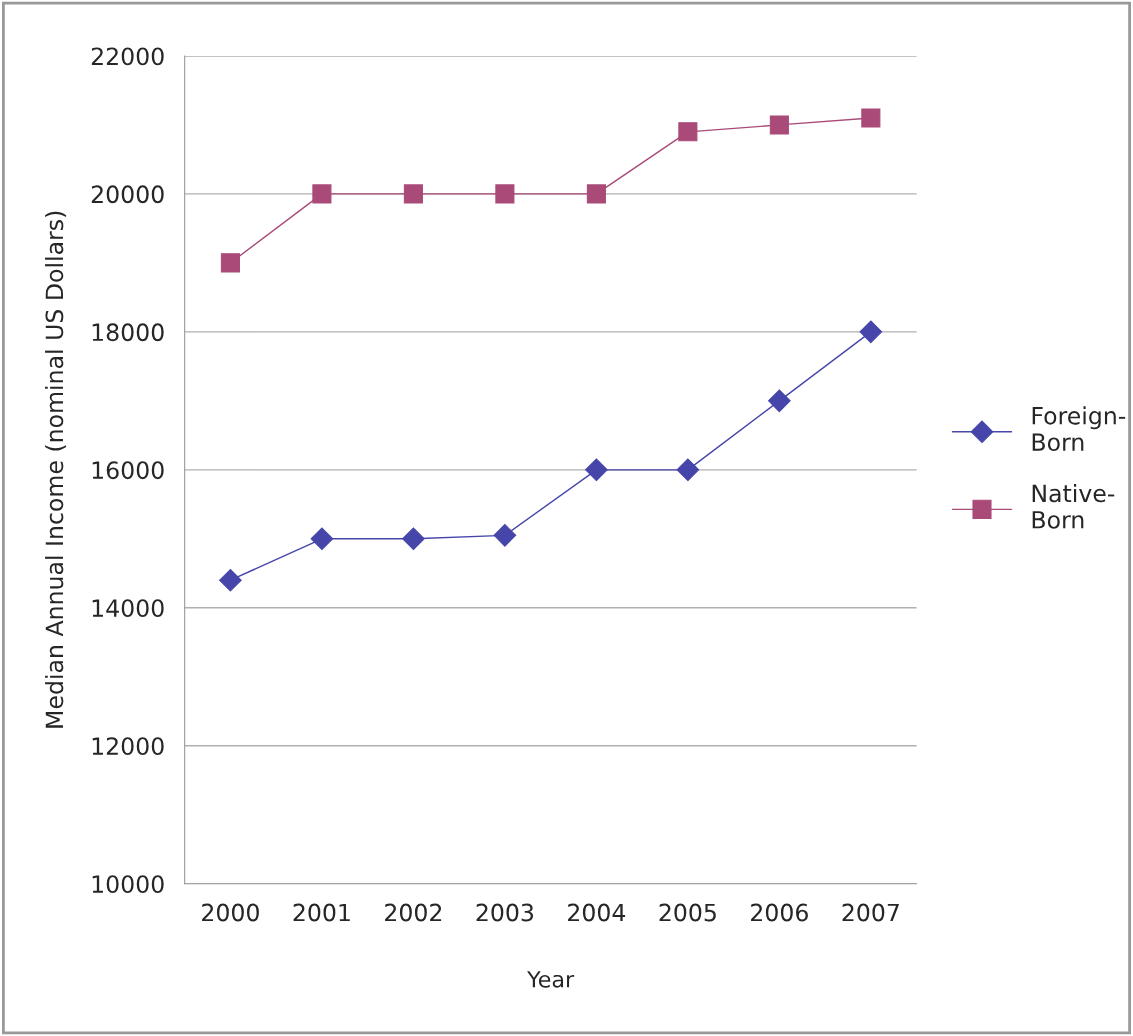 This screenshot has height=1036, width=1133. What do you see at coordinates (128, 470) in the screenshot?
I see `y-tick-label: 16000` at bounding box center [128, 470].